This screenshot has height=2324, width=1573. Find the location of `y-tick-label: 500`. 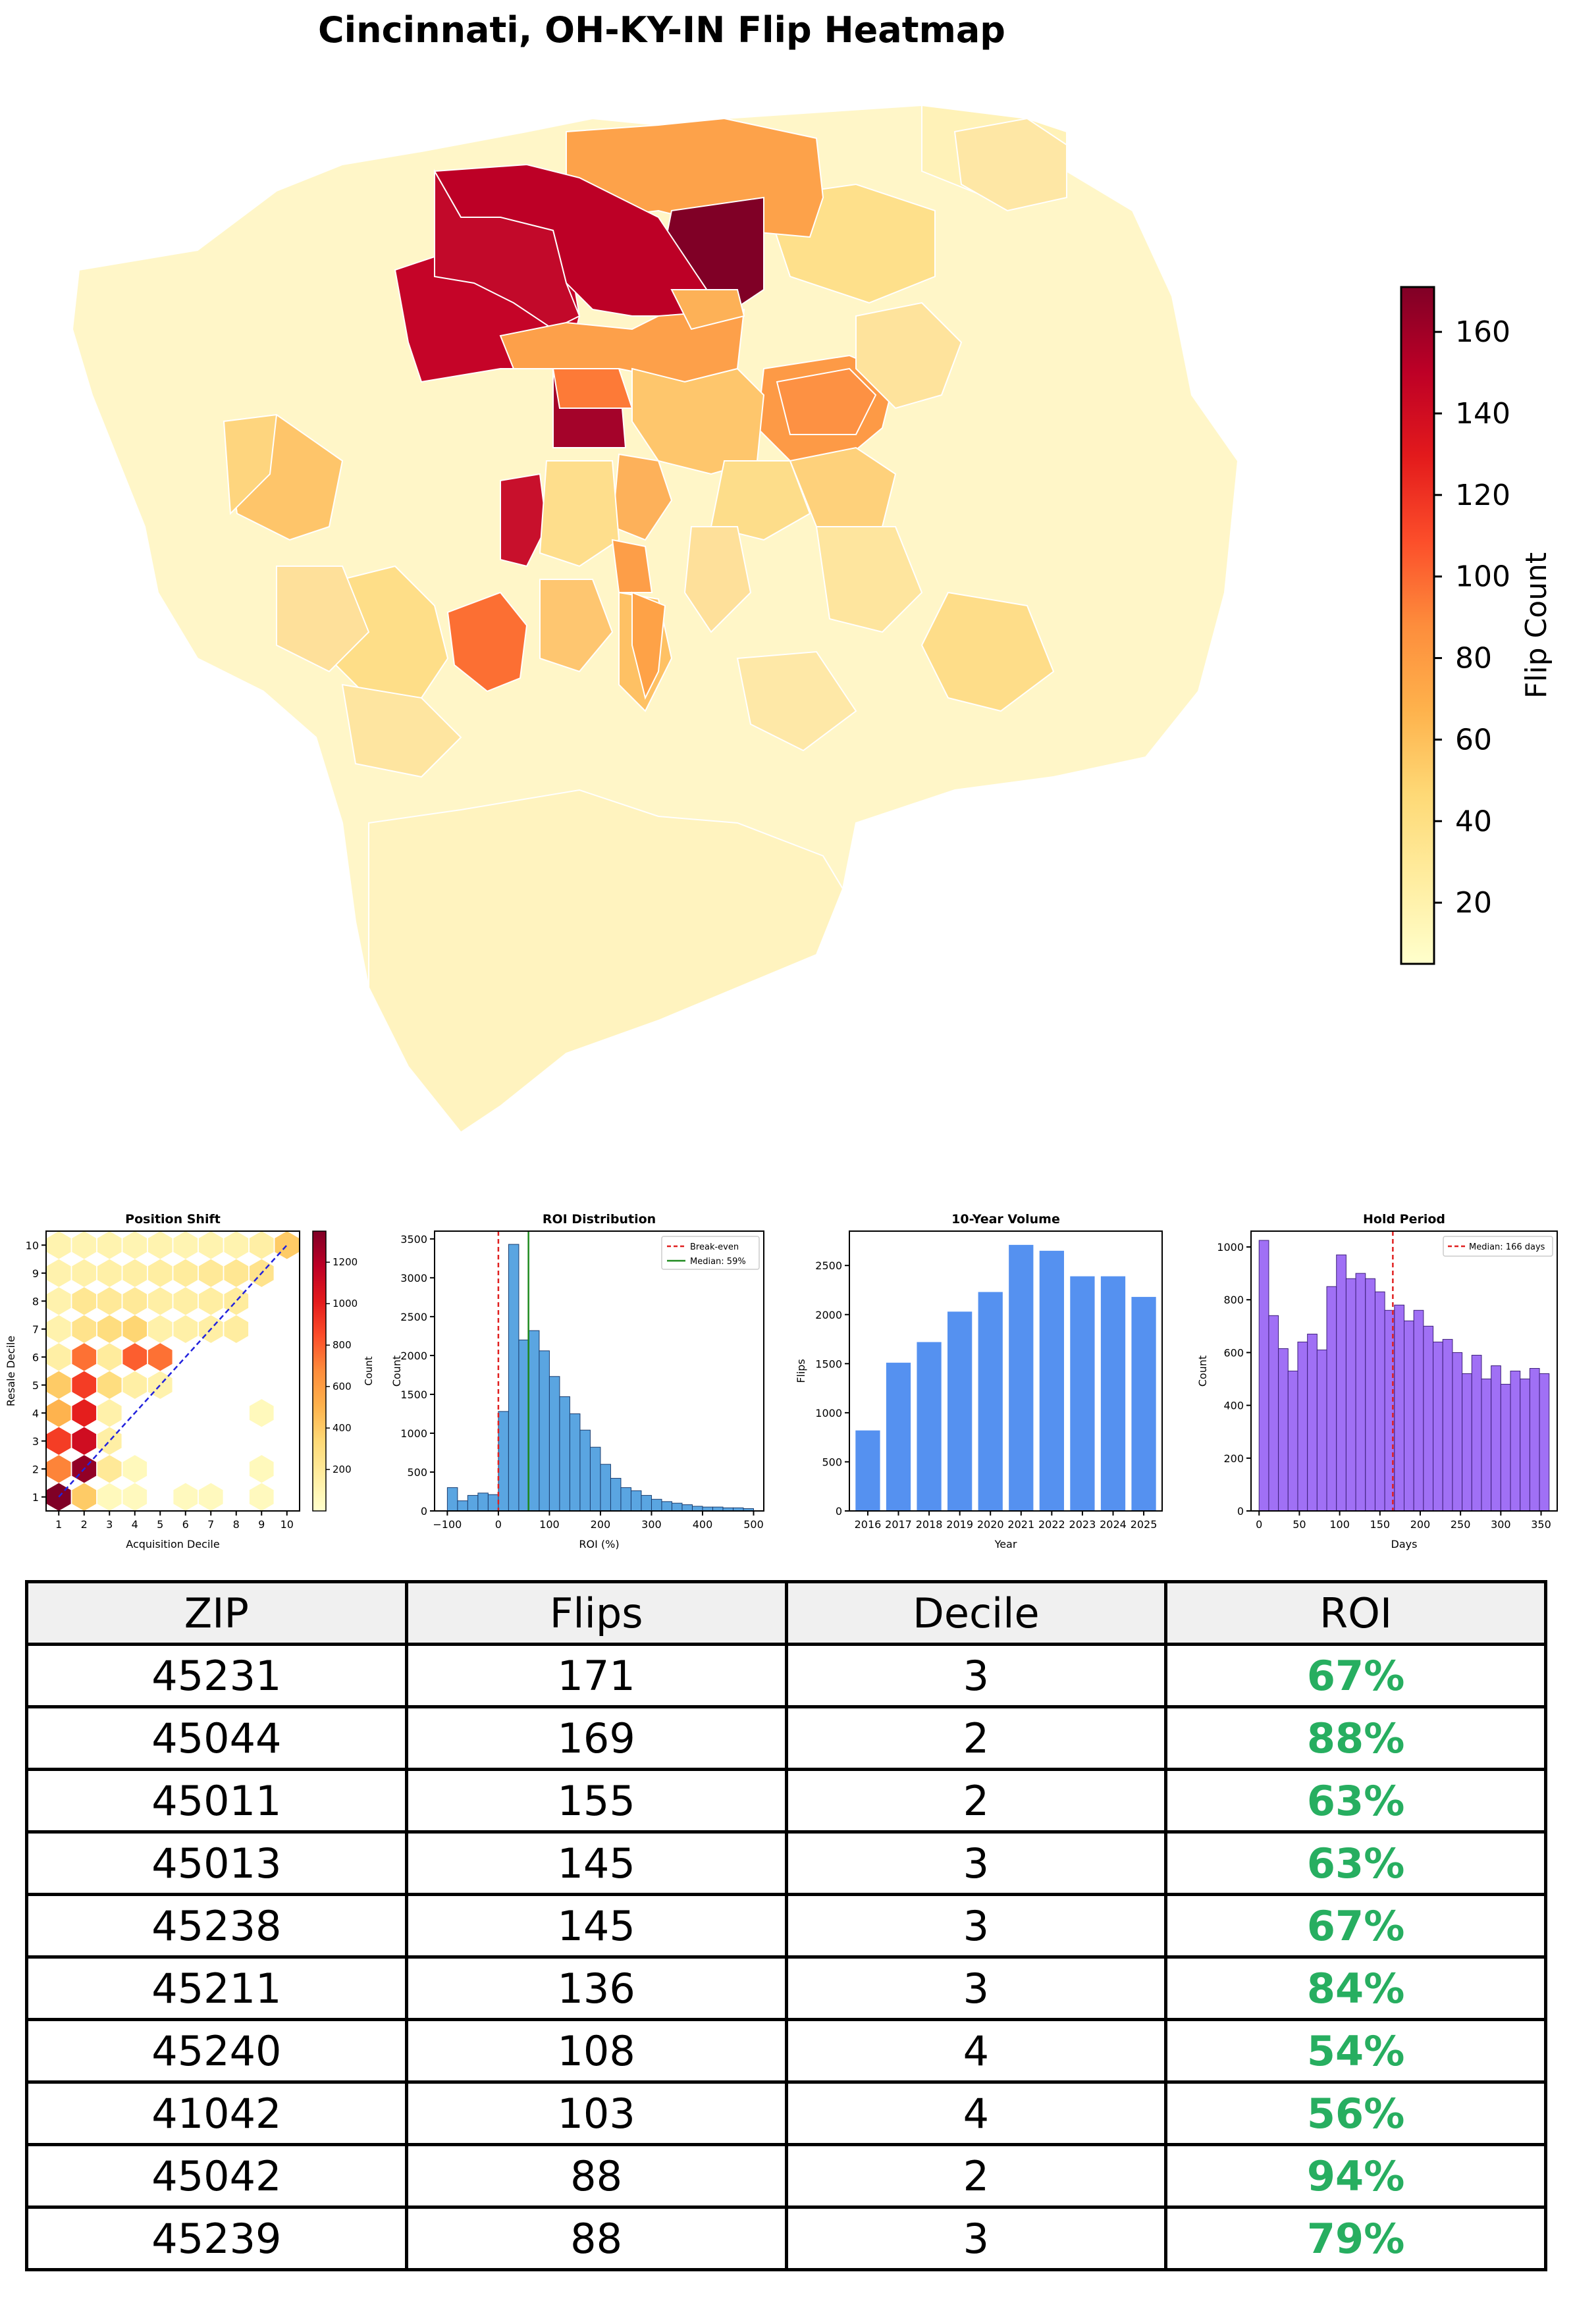

y-tick-label: 500 is located at coordinates (832, 1462).